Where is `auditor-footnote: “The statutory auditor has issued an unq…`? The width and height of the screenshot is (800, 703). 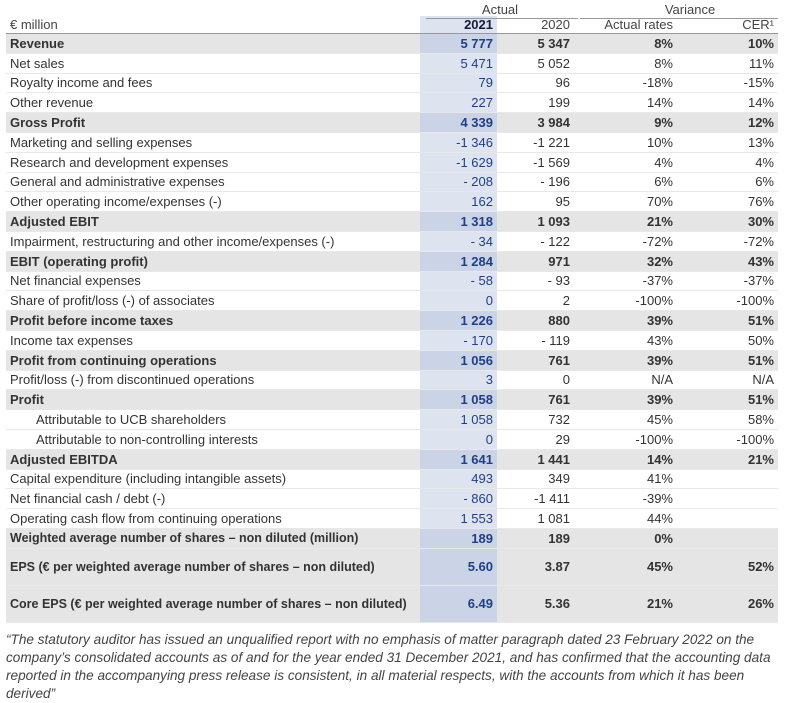
auditor-footnote: “The statutory auditor has issued an unq… is located at coordinates (388, 666).